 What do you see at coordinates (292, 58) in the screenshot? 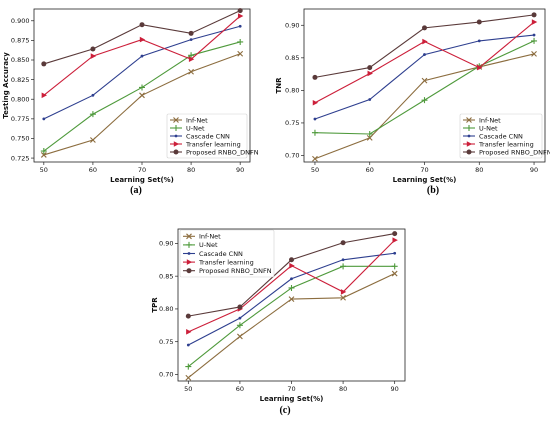
I see `y-tick-label: 0.85` at bounding box center [292, 58].